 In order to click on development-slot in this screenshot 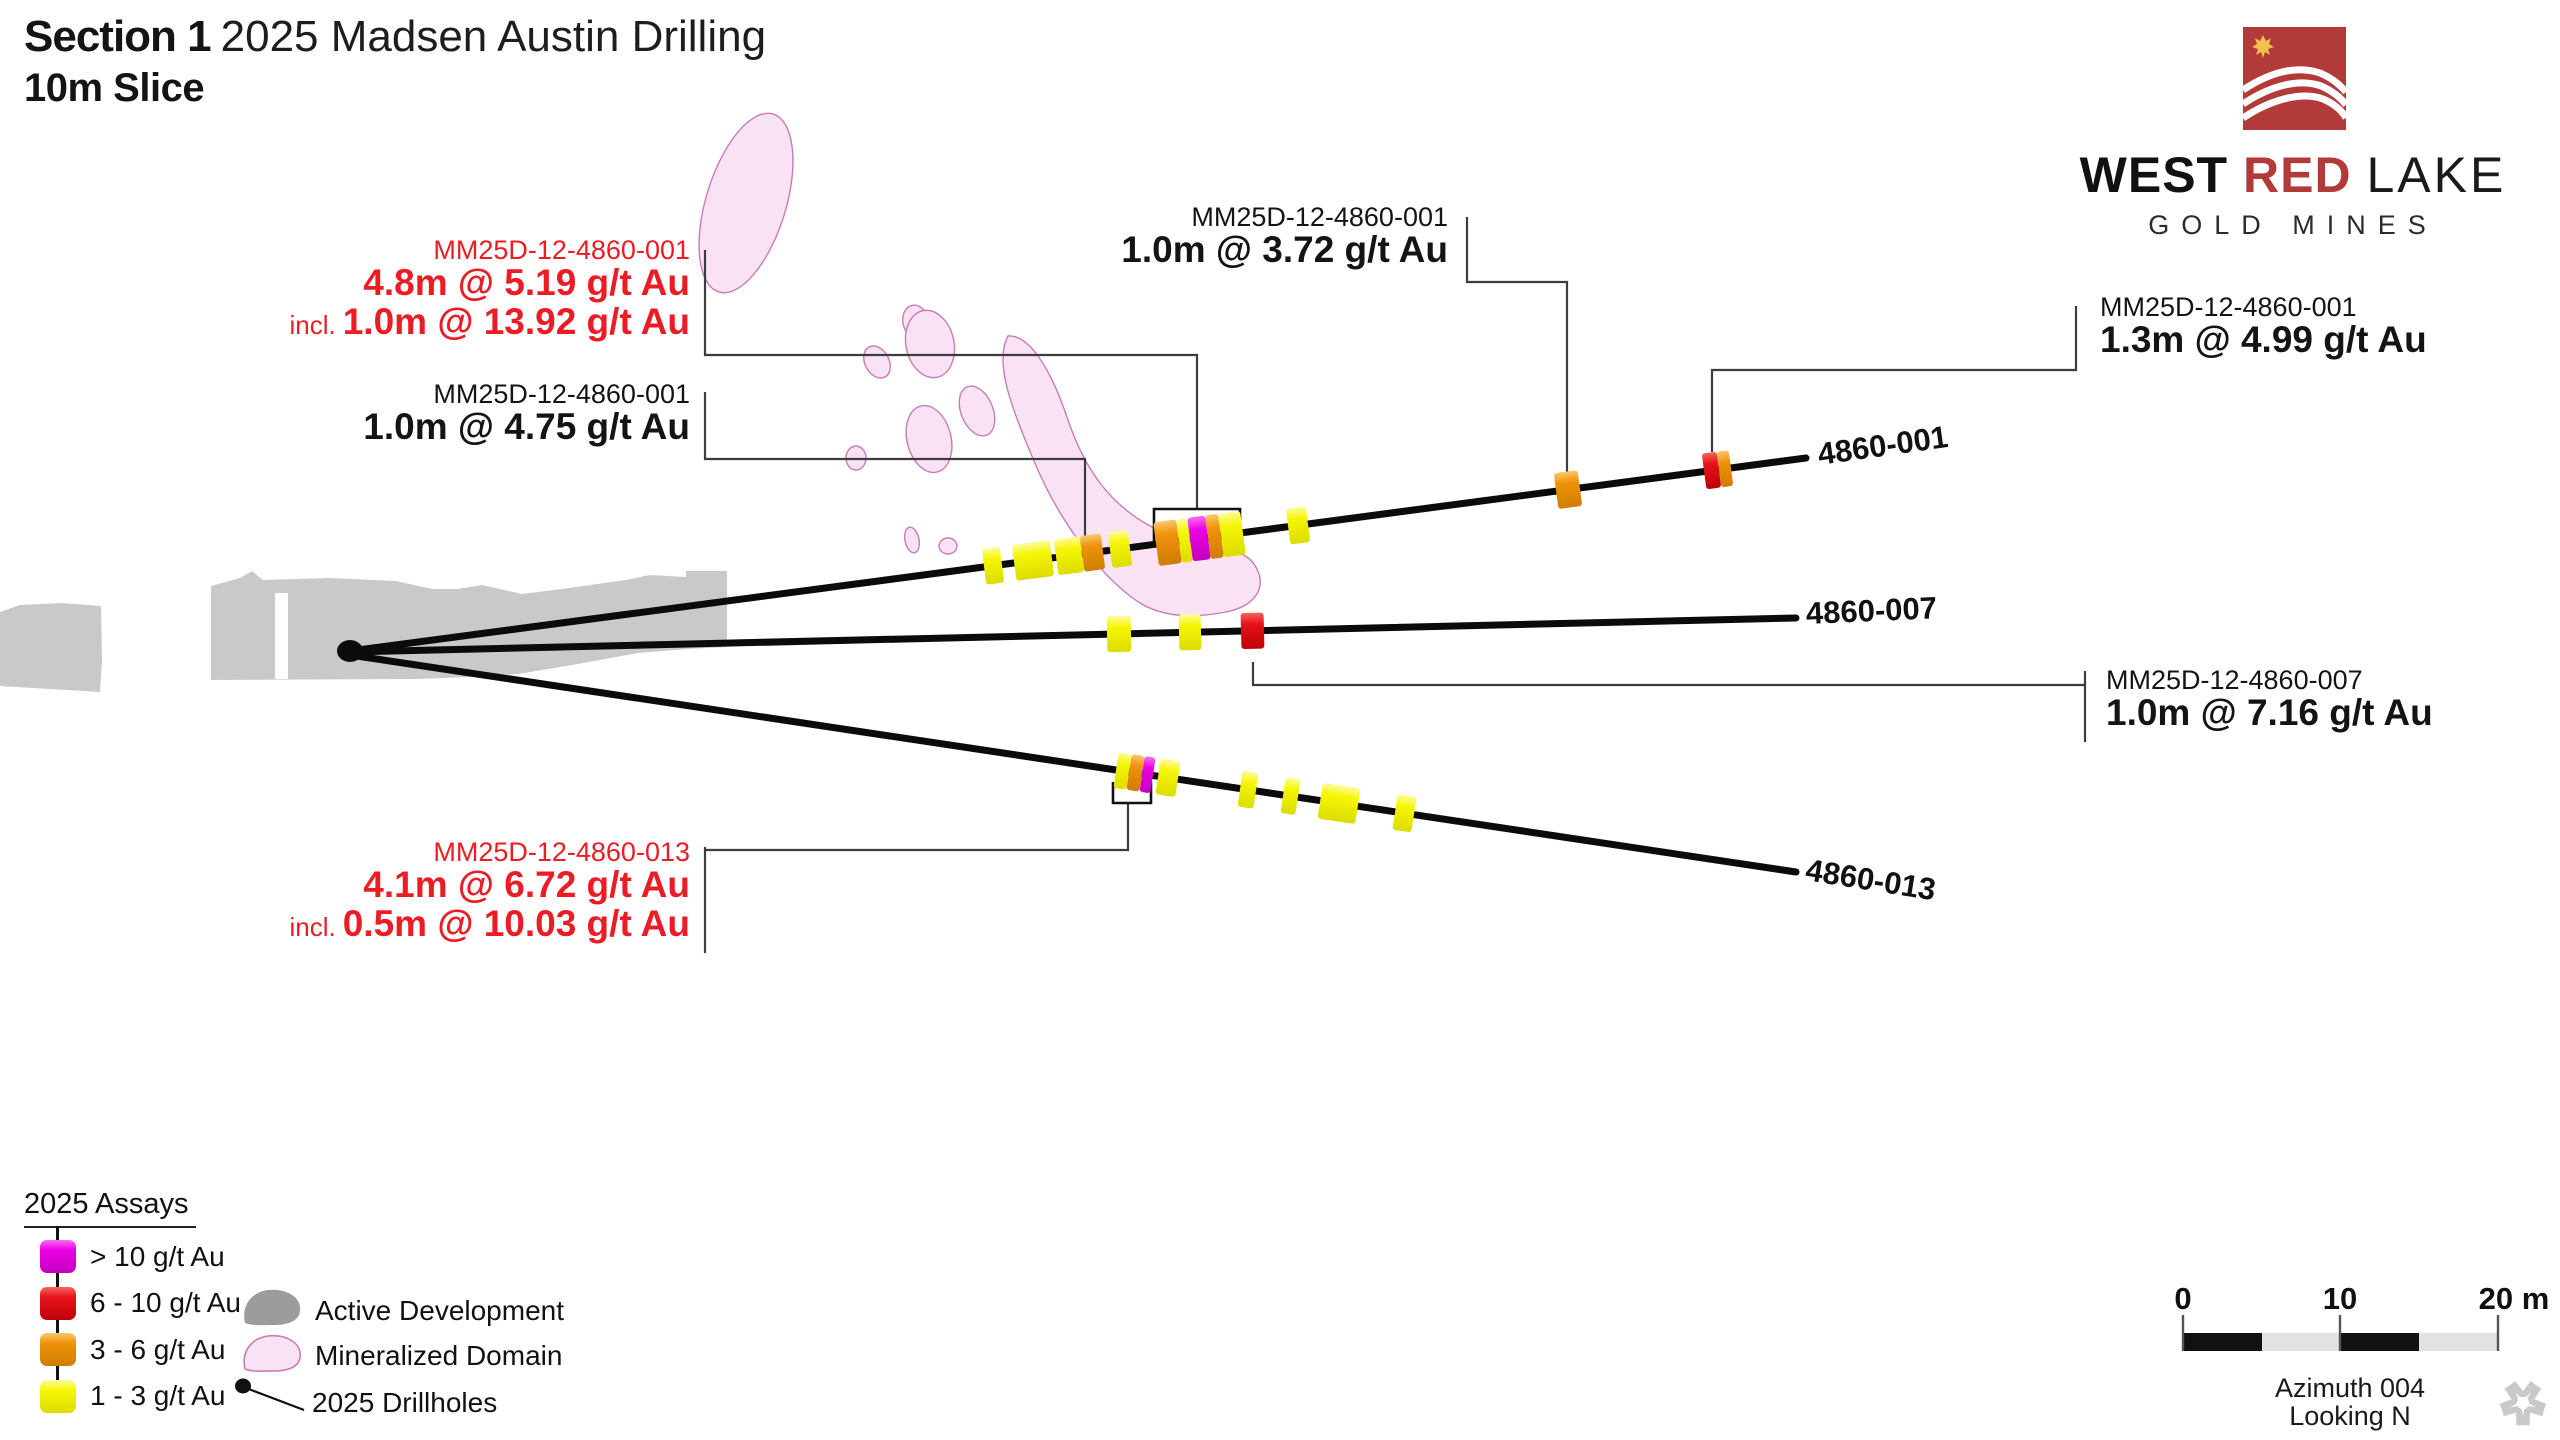, I will do `click(281, 636)`.